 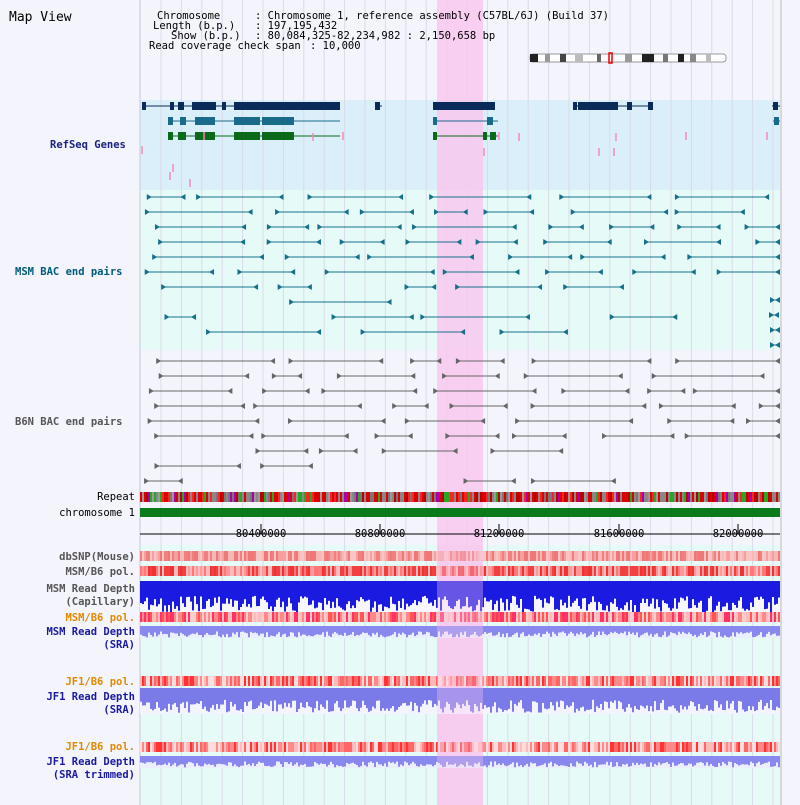 I want to click on jf1-read-depth-sra-label: JF1 Read Depth, so click(x=90, y=697).